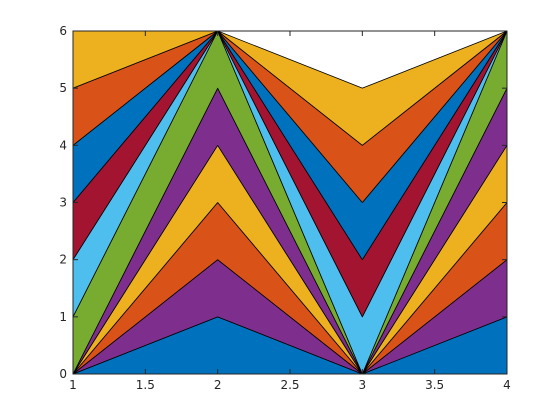  What do you see at coordinates (63, 317) in the screenshot?
I see `y-tick-label: 1` at bounding box center [63, 317].